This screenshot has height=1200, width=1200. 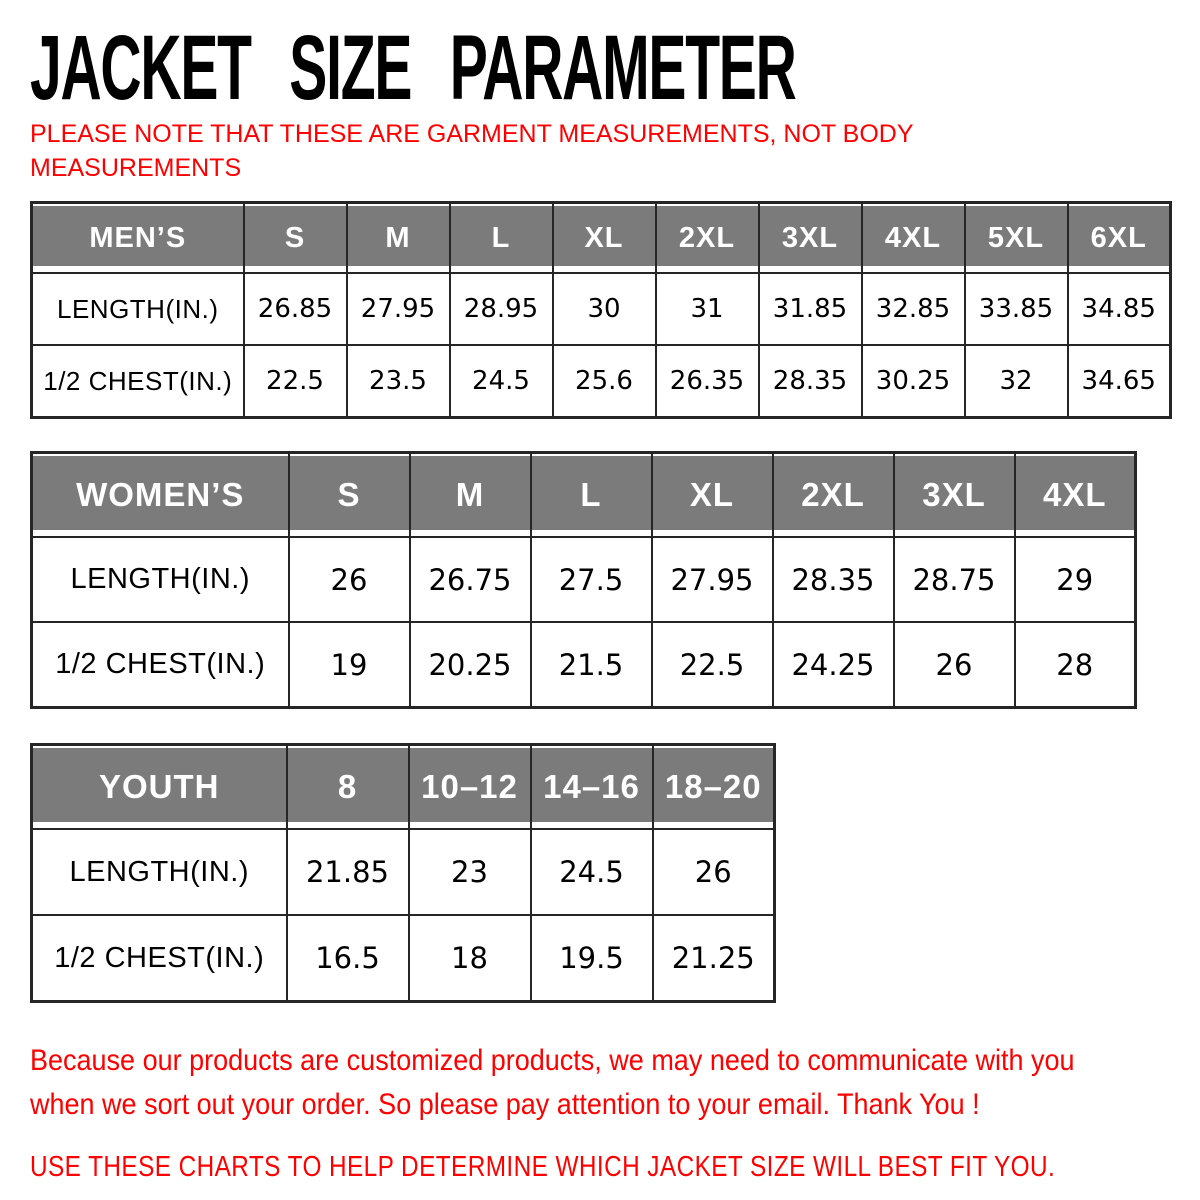 I want to click on womens-table-label: WOMEN’S, so click(x=160, y=494).